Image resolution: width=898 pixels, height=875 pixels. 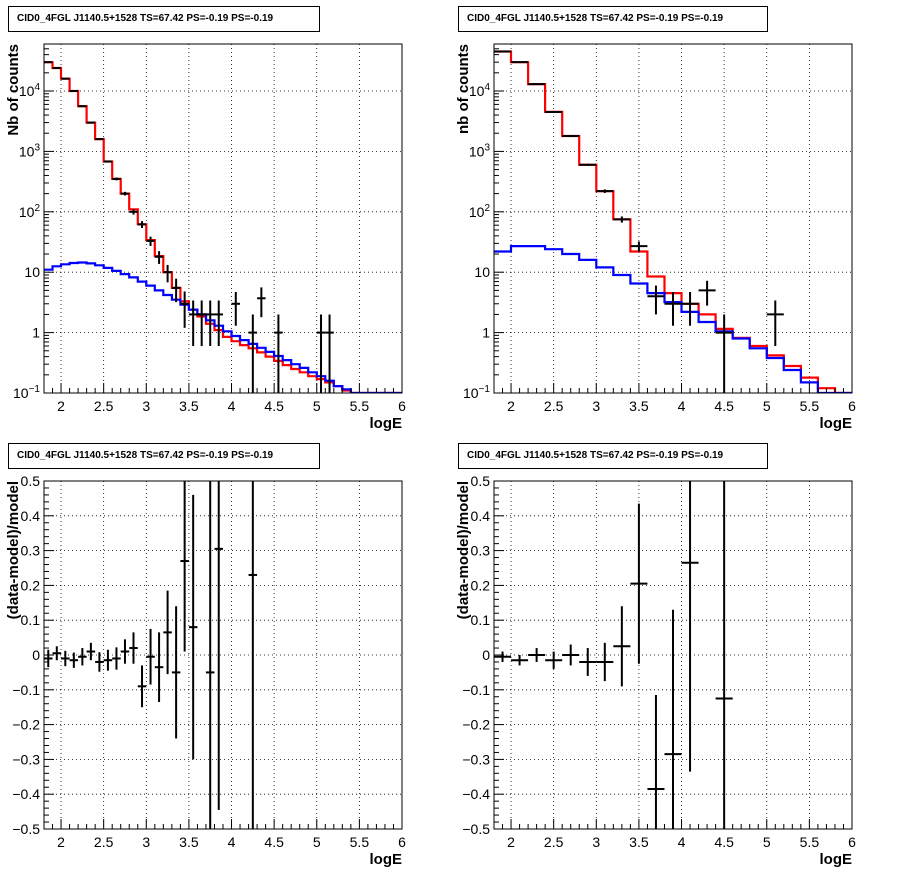 I want to click on x-tick-label: 4.5, so click(x=274, y=406).